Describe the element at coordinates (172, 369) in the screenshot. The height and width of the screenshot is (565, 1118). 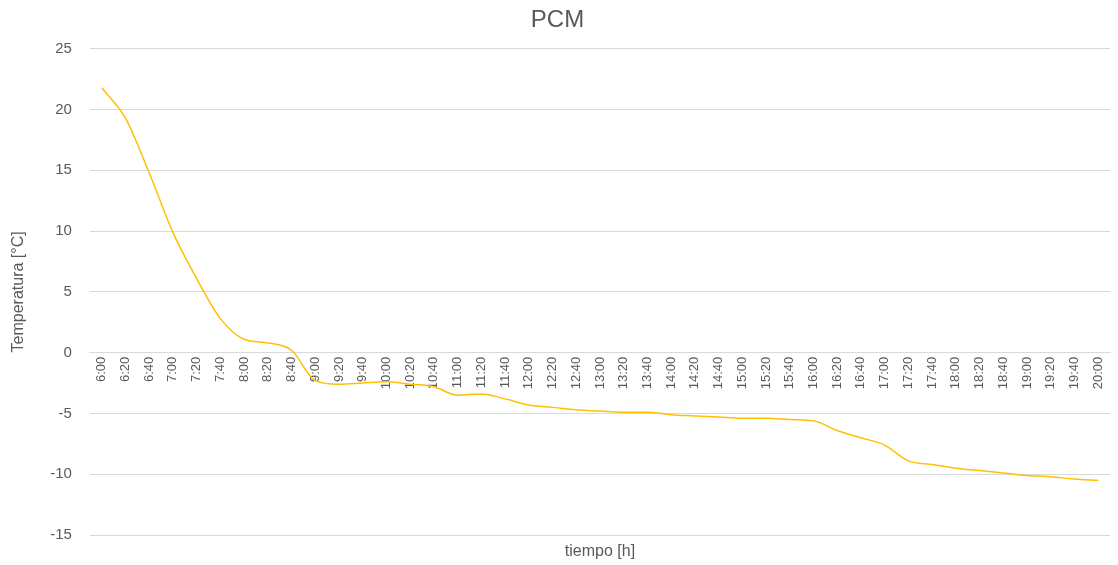
I see `x-tick-label: 7:00` at that location.